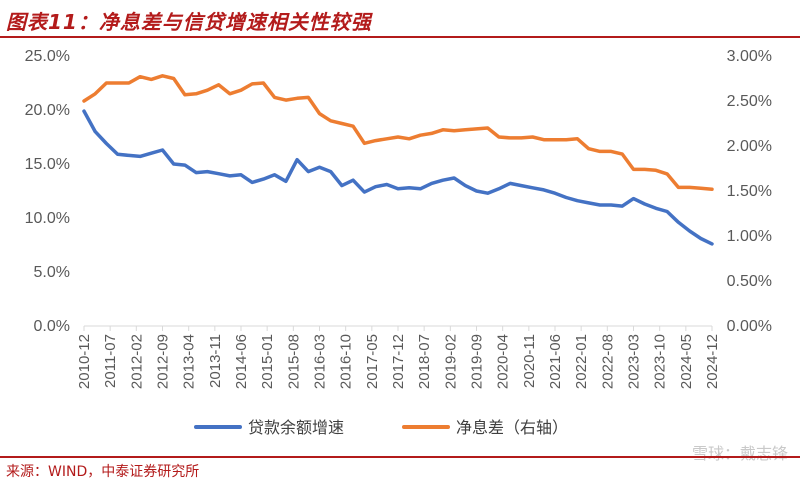 Image resolution: width=800 pixels, height=481 pixels. I want to click on title-bar: 图表11：净息差与信贷增速相关性较强, so click(400, 19).